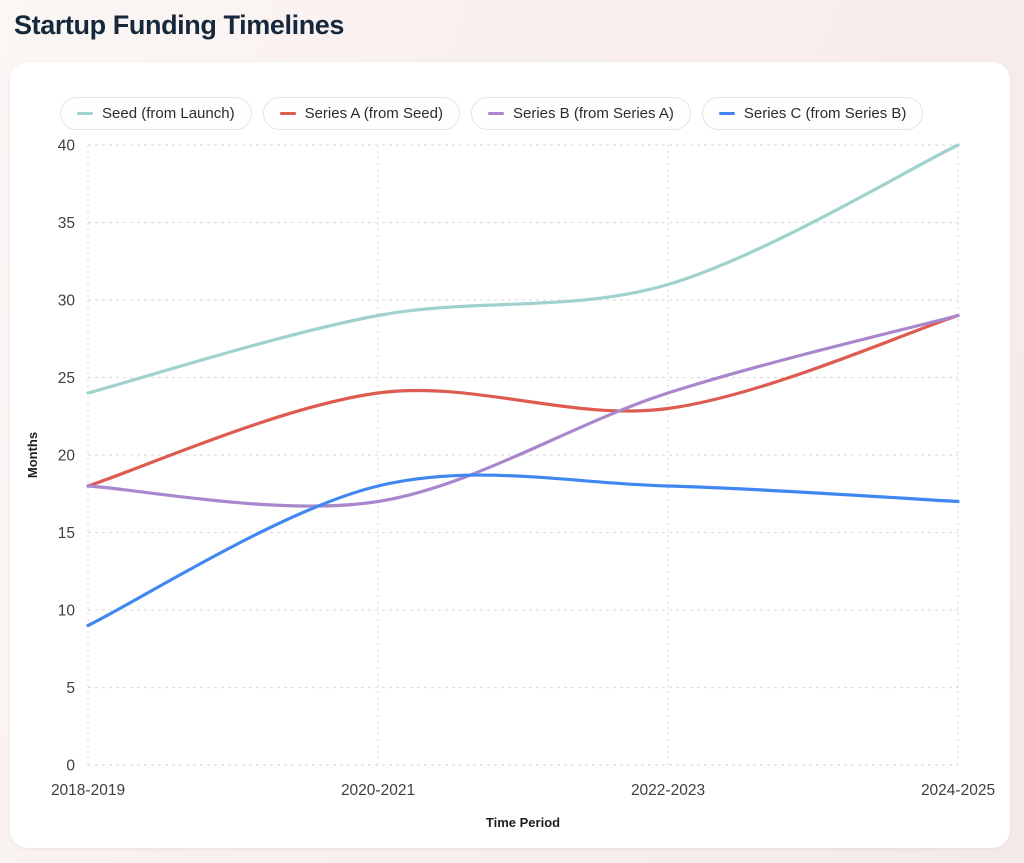  What do you see at coordinates (668, 790) in the screenshot?
I see `x-tick-label: 2022-2023` at bounding box center [668, 790].